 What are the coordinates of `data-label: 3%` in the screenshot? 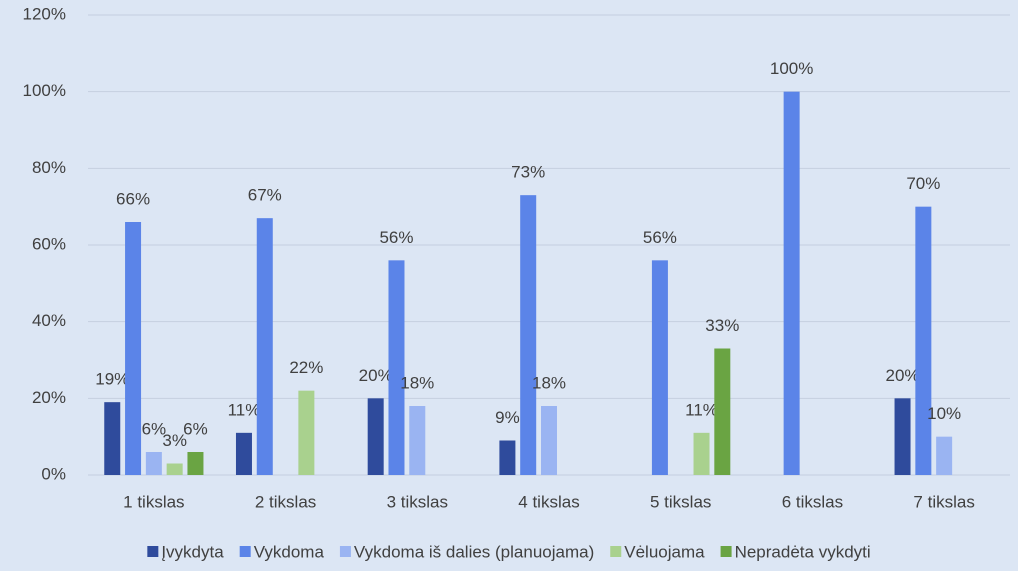 It's located at (174, 440).